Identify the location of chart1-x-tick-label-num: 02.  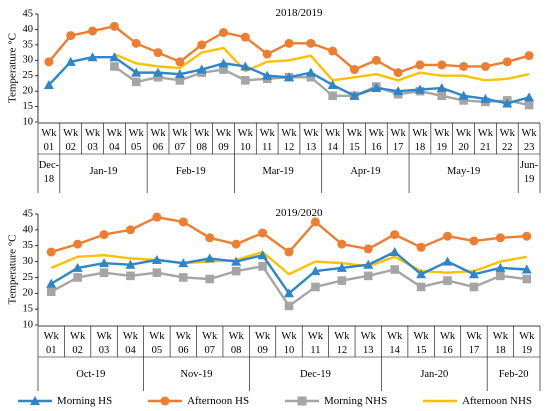
(70, 147).